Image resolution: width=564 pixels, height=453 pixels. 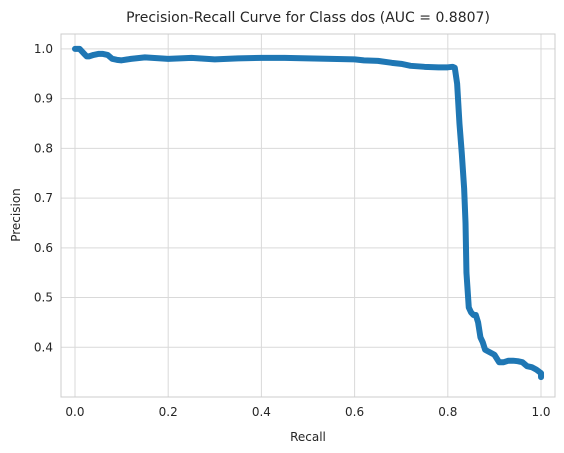 I want to click on x-tick-label: 0.6, so click(x=354, y=412).